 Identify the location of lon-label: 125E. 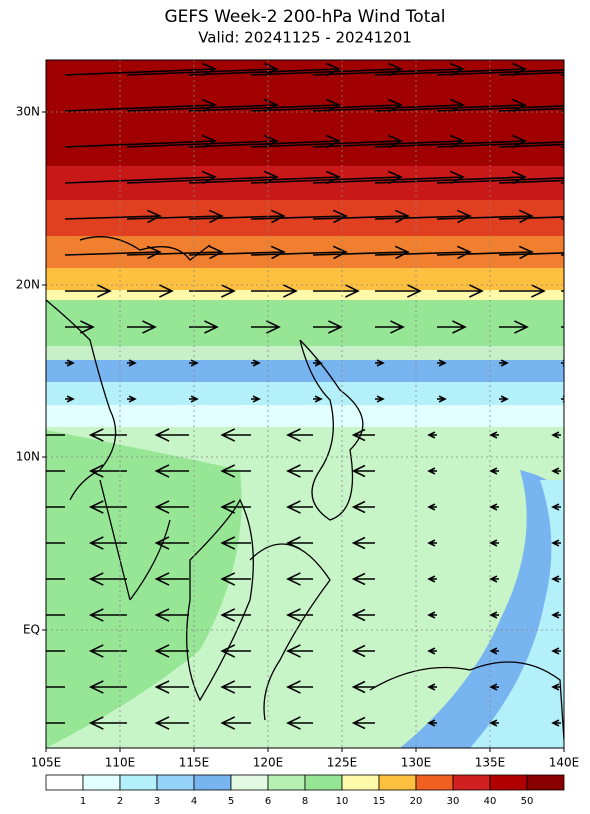
(342, 763).